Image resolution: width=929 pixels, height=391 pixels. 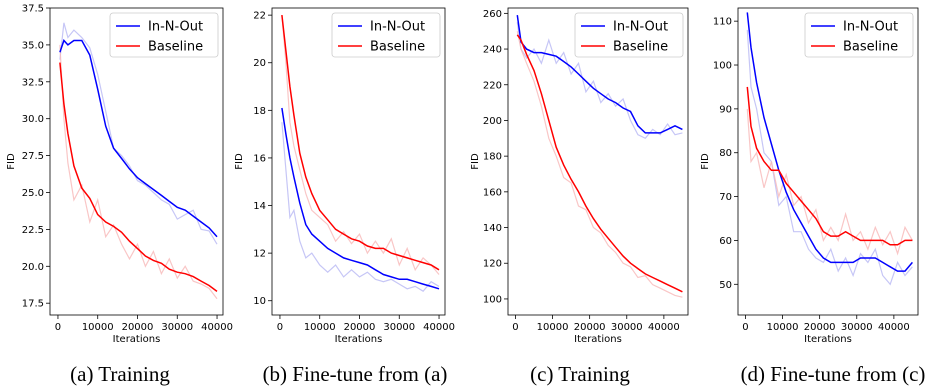 What do you see at coordinates (725, 241) in the screenshot?
I see `y-tick-label: 60` at bounding box center [725, 241].